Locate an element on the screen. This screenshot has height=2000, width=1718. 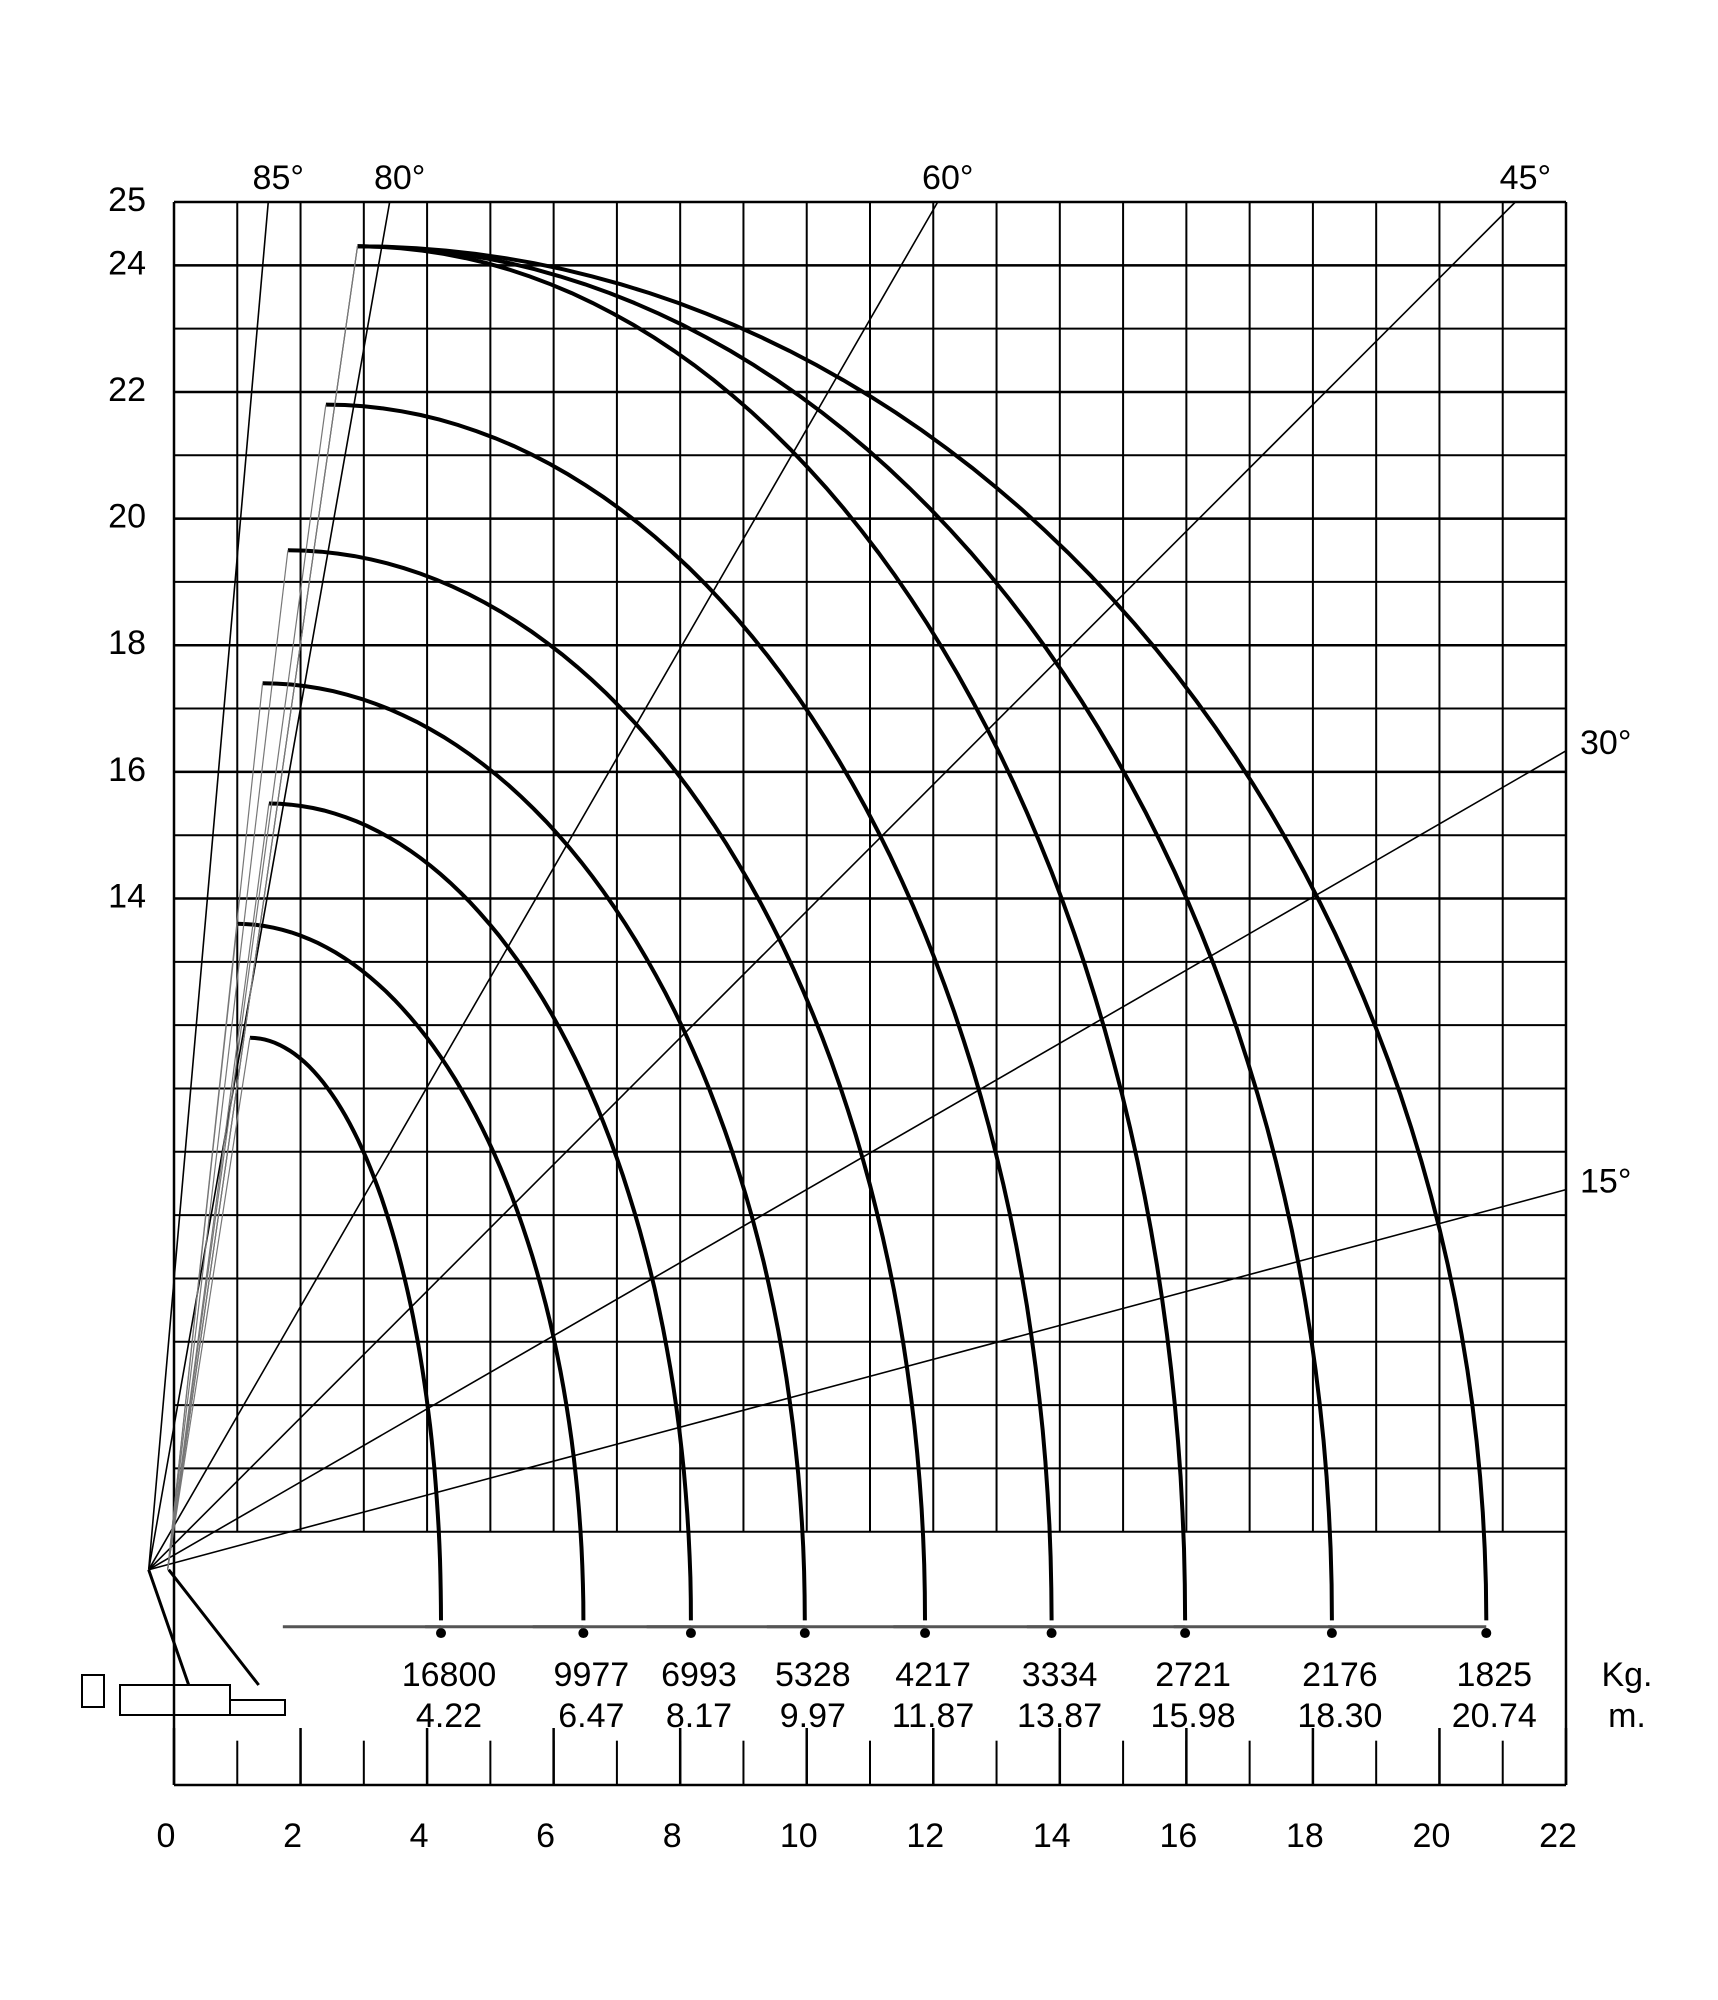
x-tick-label: 2 is located at coordinates (292, 1836).